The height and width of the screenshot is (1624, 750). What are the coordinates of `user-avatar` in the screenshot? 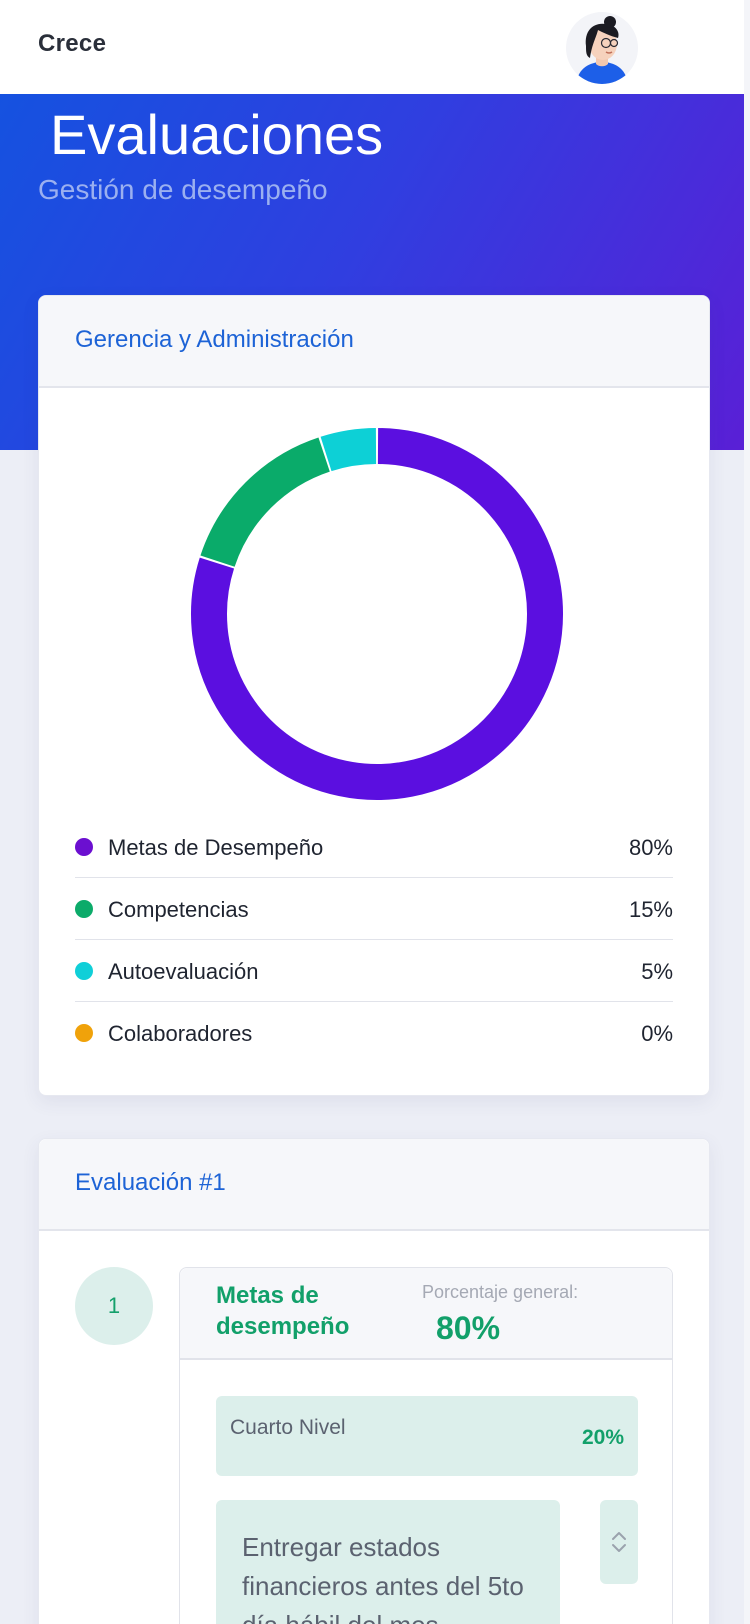 It's located at (602, 48).